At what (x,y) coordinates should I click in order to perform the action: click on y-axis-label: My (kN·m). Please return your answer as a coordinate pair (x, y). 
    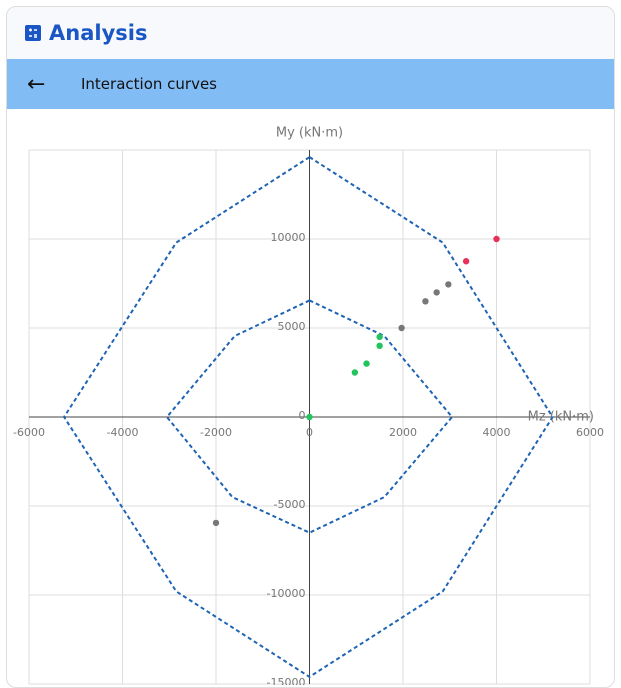
    Looking at the image, I should click on (309, 133).